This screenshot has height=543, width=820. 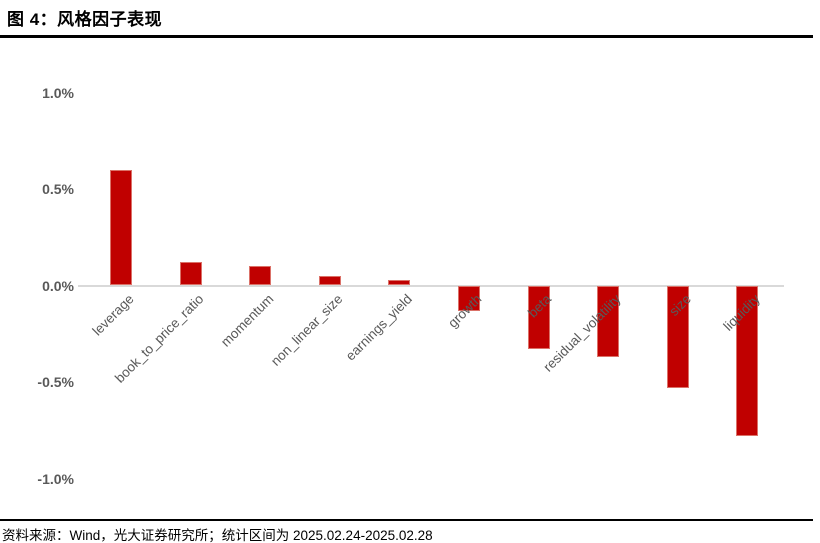 I want to click on x-axis-label-leverage: leverage, so click(x=113, y=314).